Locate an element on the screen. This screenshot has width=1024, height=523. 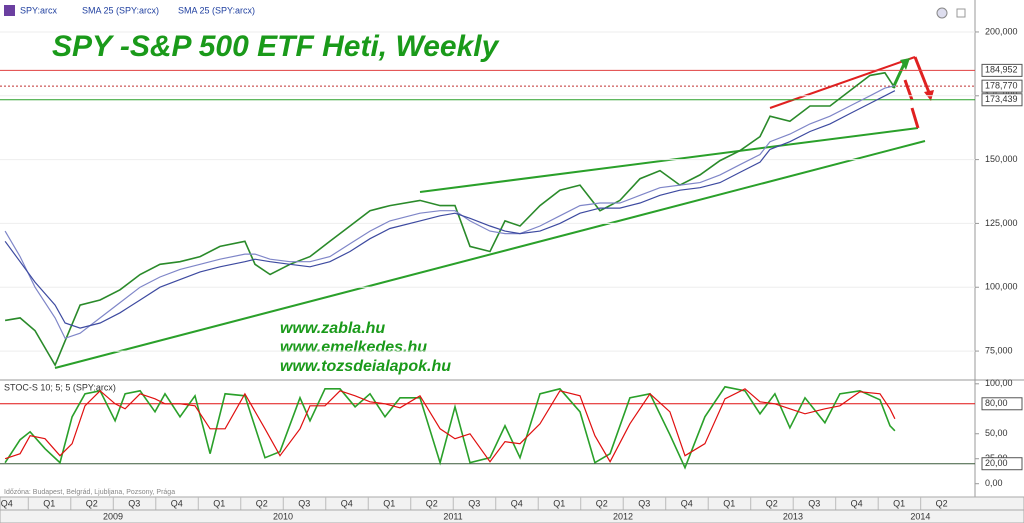
level-label: 178,770 is located at coordinates (1001, 86).